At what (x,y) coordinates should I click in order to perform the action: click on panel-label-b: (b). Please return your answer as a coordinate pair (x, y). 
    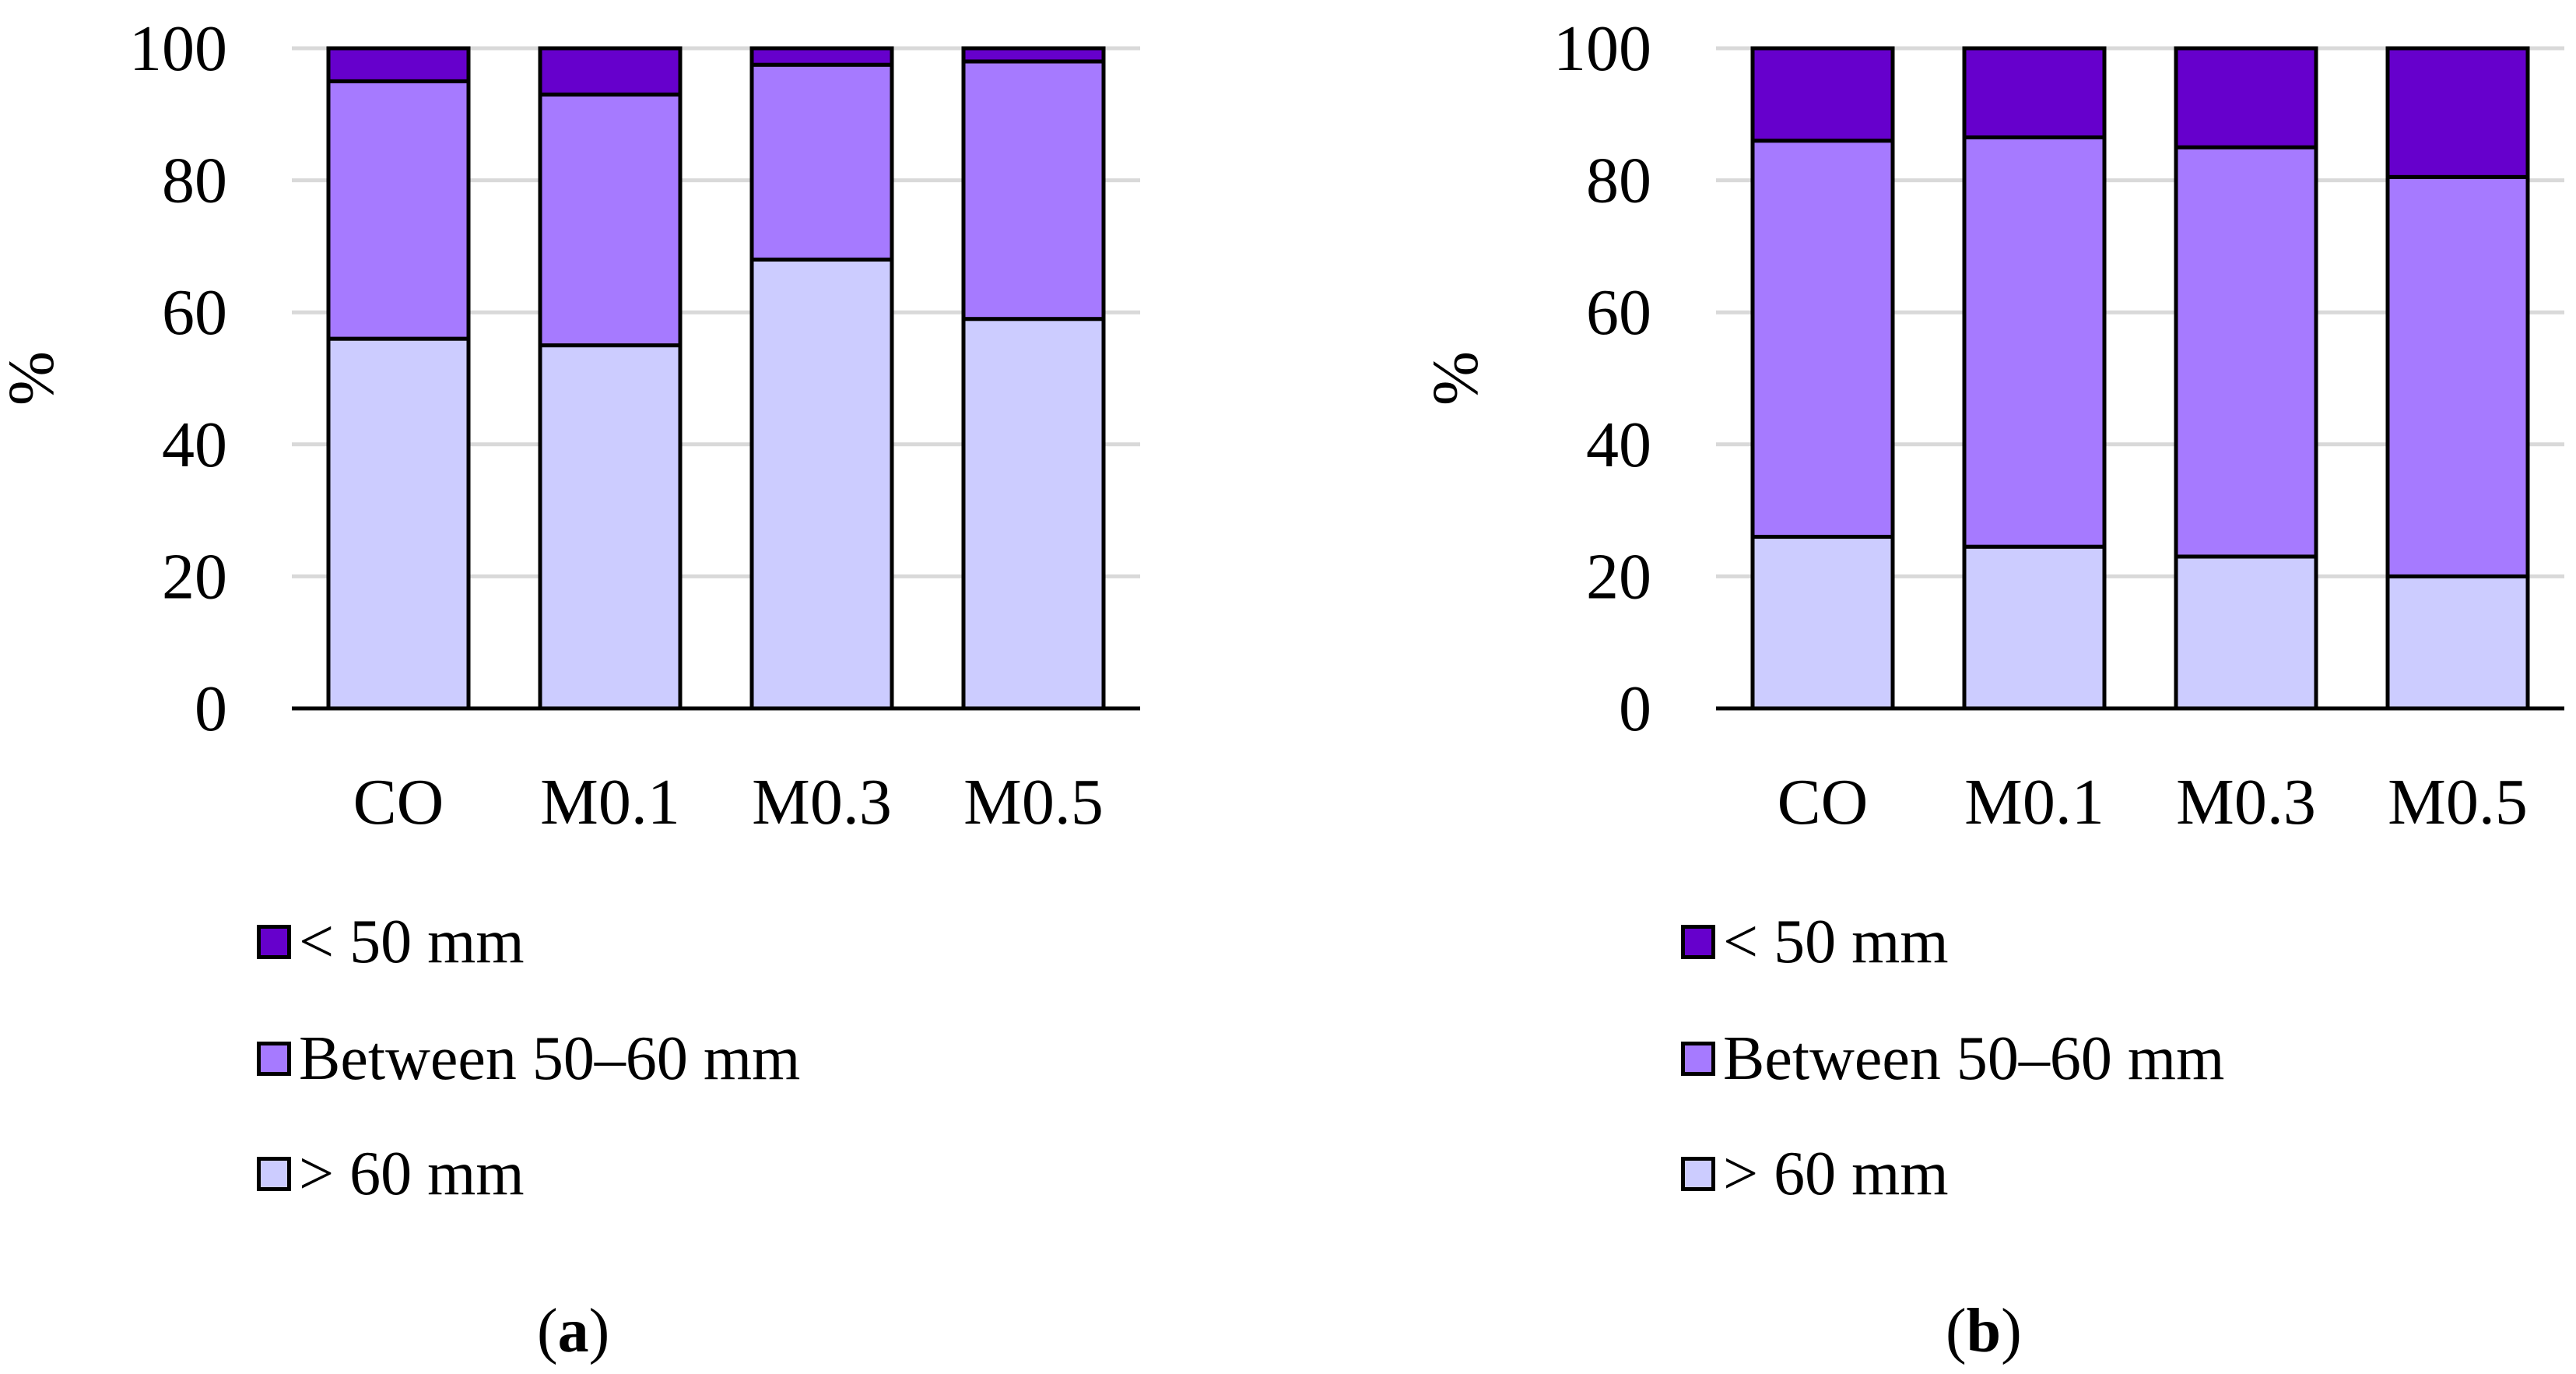
    Looking at the image, I should click on (1984, 1331).